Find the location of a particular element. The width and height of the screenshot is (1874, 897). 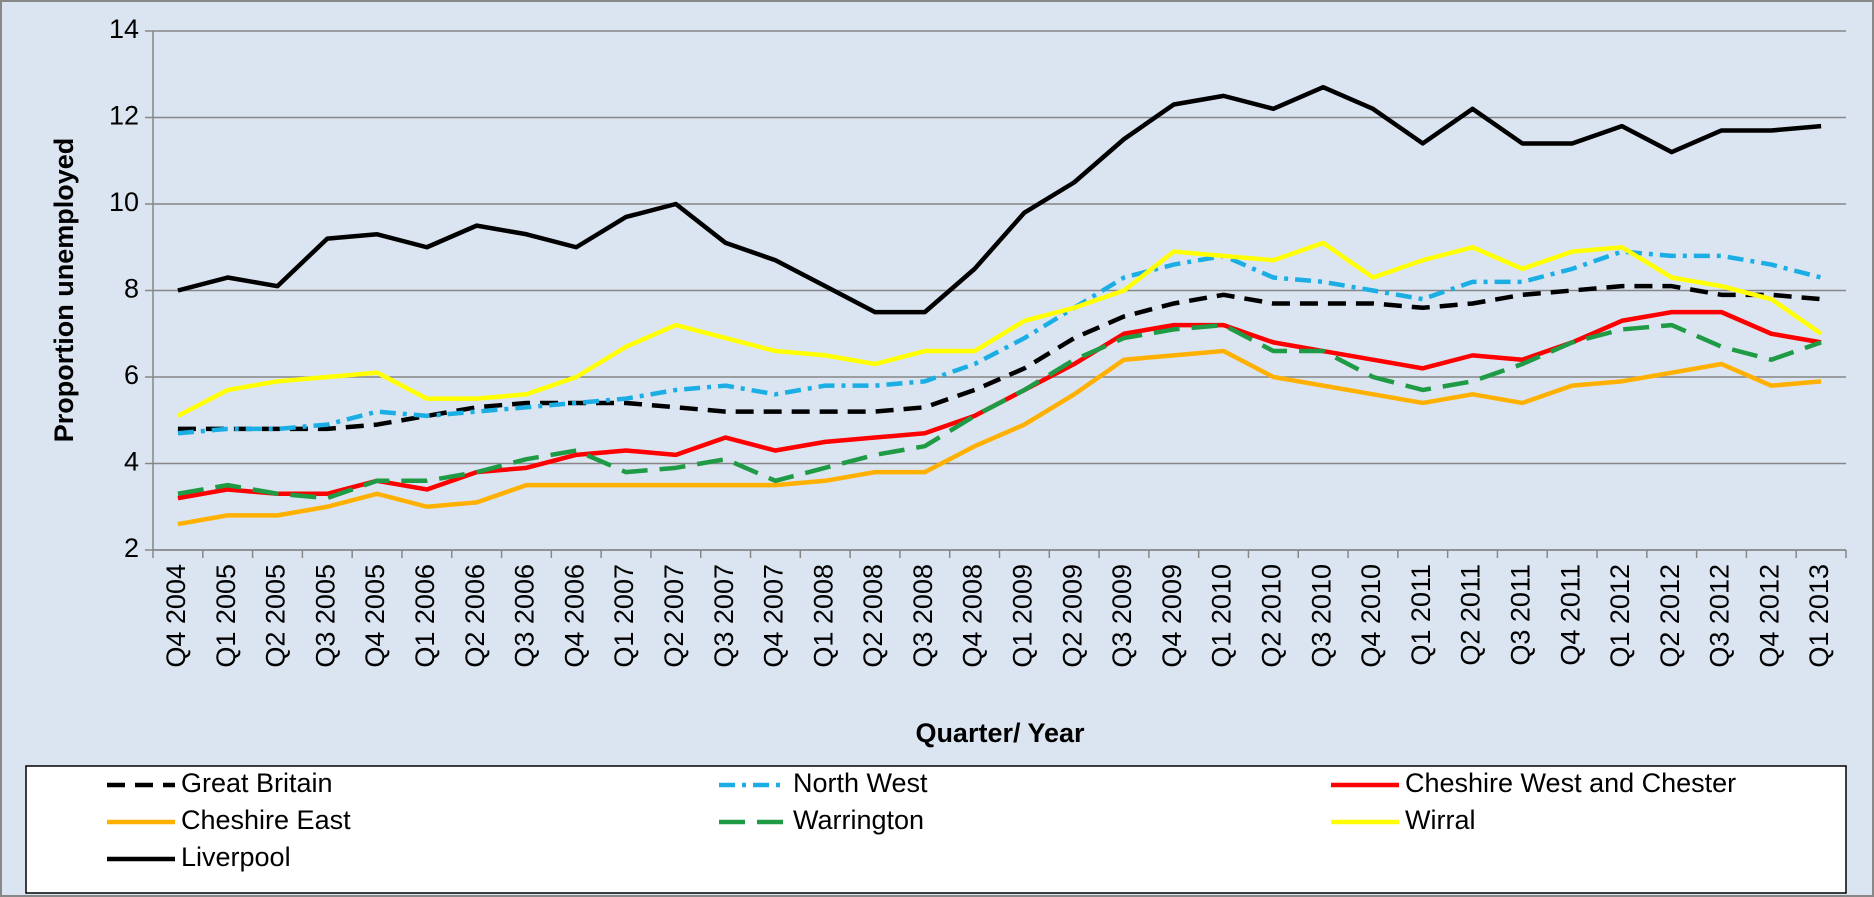

y-tick-label: 6 is located at coordinates (131, 375).